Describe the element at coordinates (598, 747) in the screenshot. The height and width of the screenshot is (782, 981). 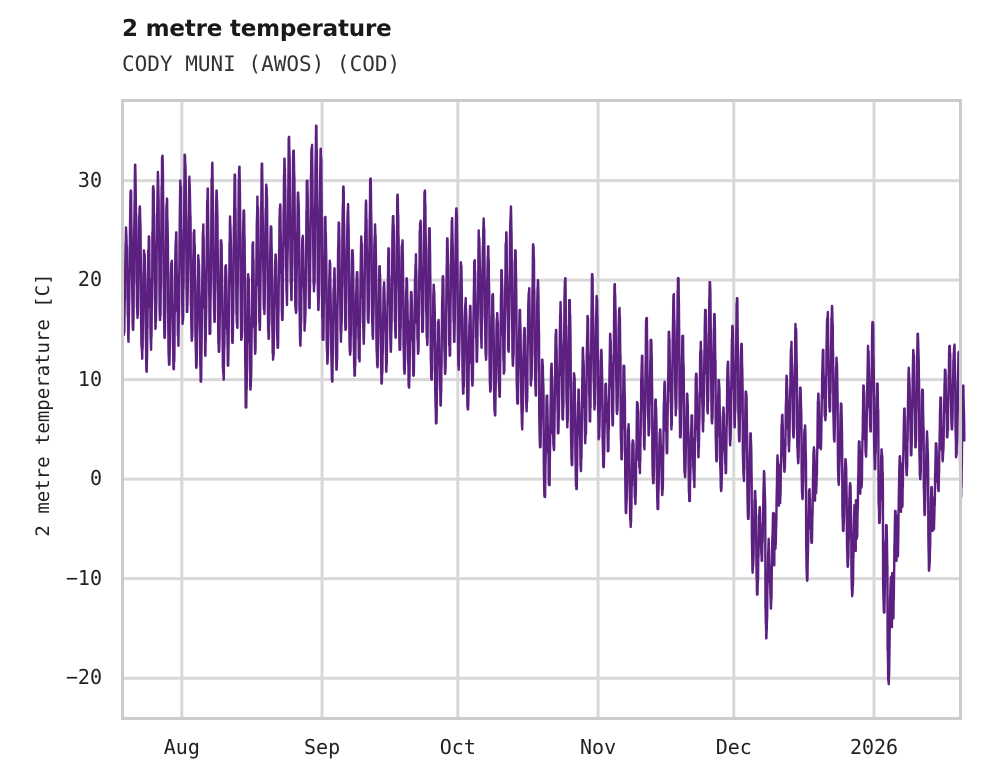
I see `x-tick-label: Nov` at that location.